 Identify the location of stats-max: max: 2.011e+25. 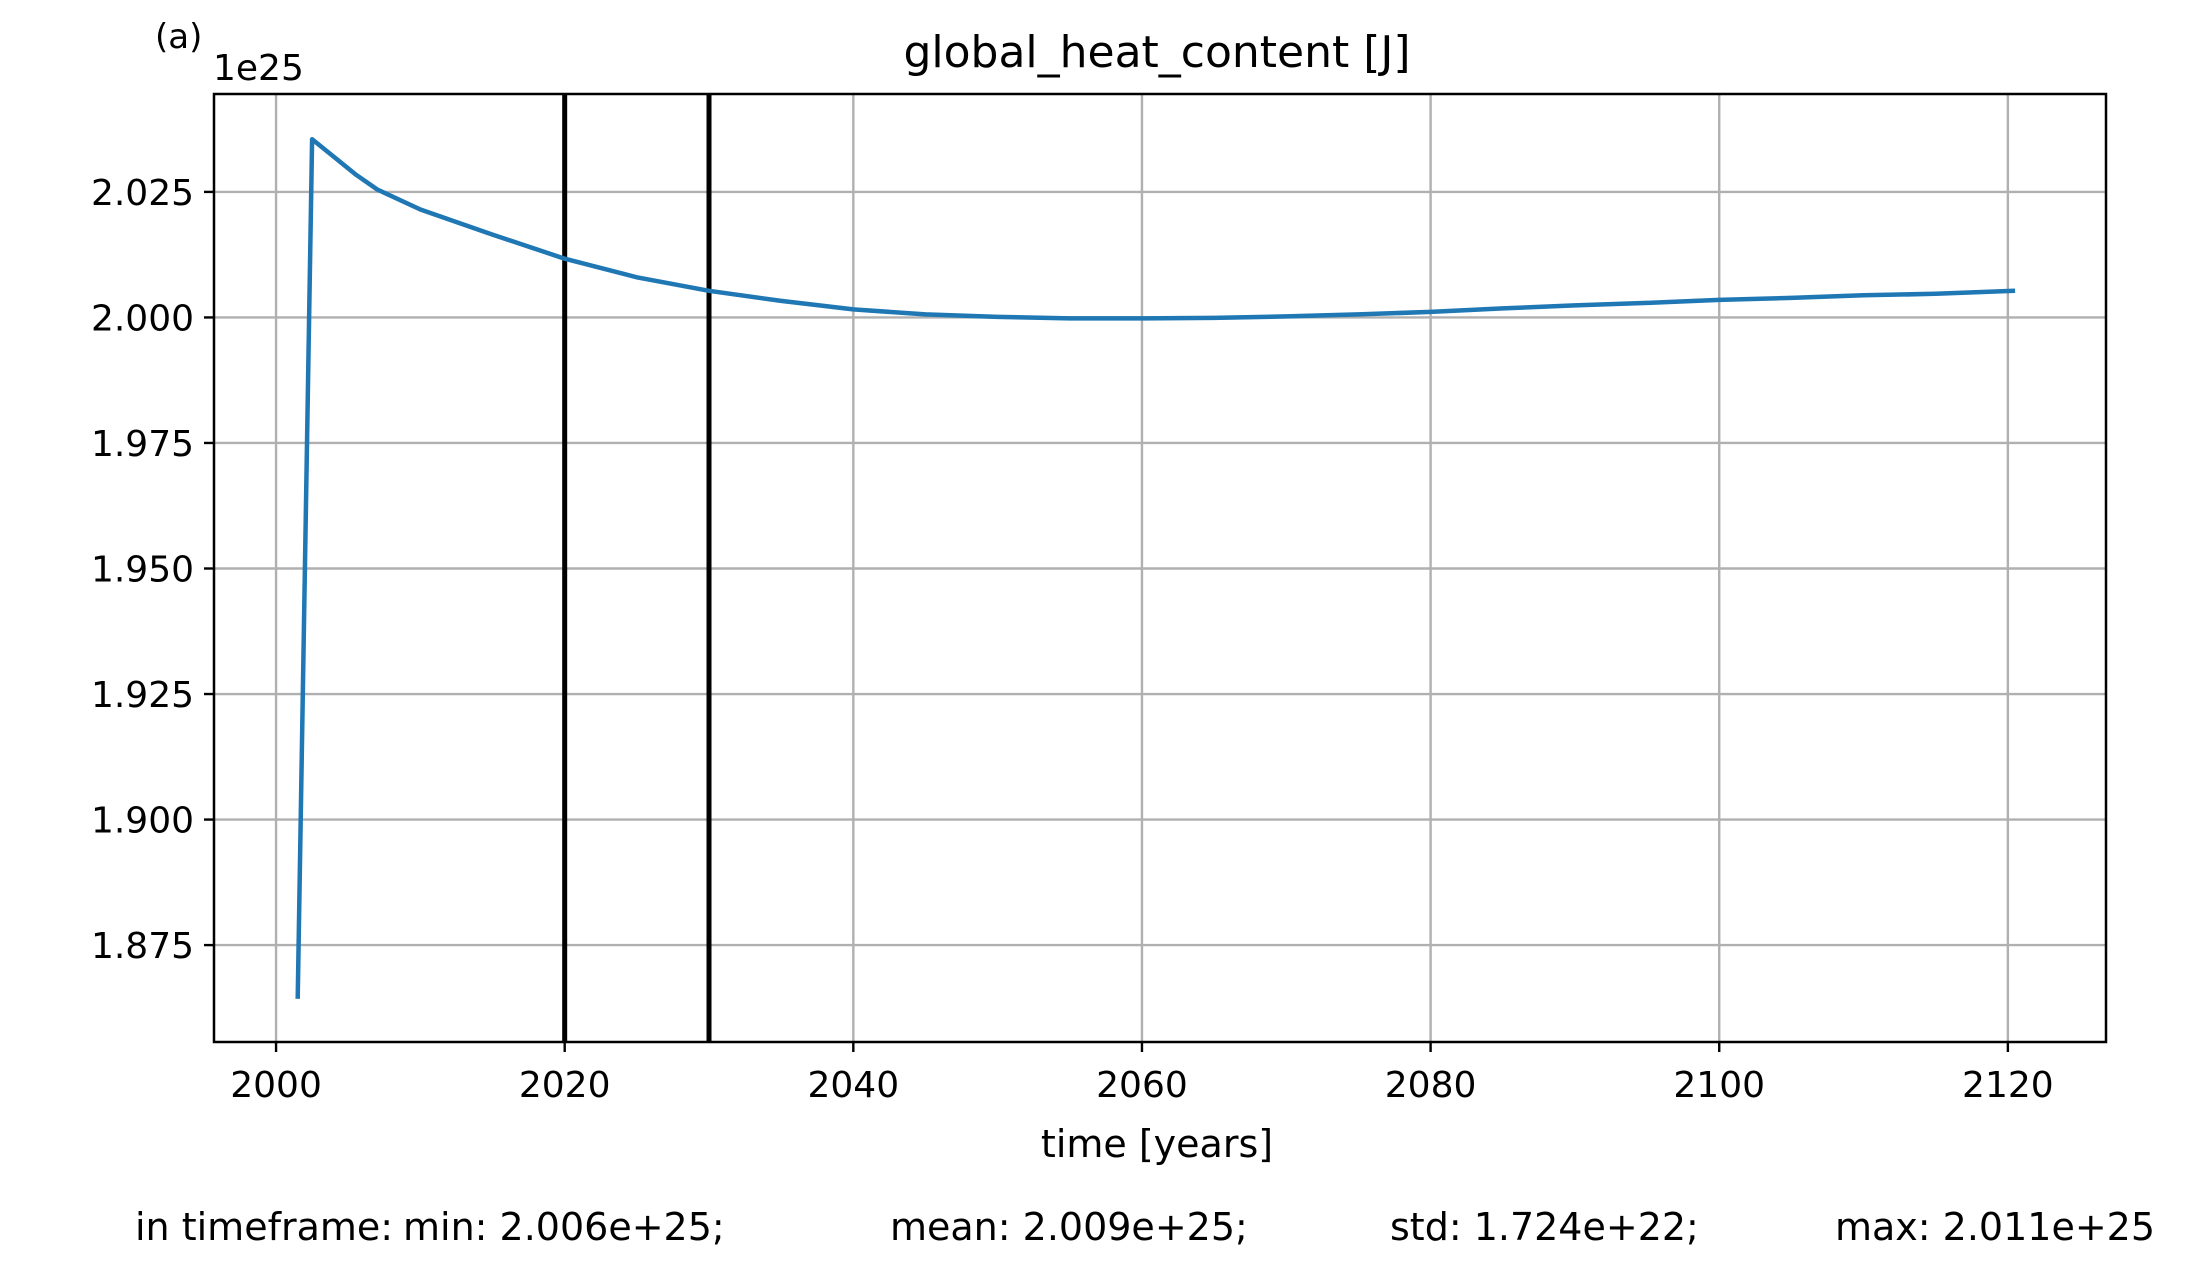
(1995, 1227).